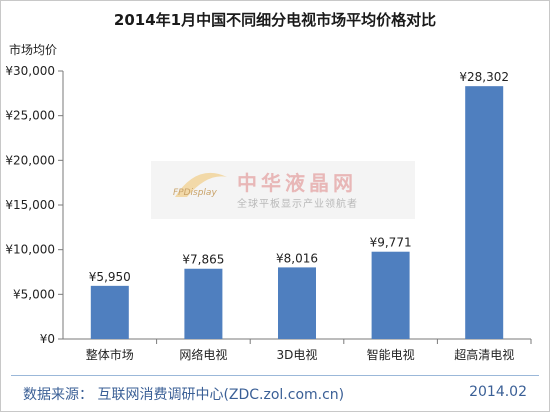 This screenshot has width=550, height=412. Describe the element at coordinates (110, 277) in the screenshot. I see `bar-value-label: ¥5,950` at that location.